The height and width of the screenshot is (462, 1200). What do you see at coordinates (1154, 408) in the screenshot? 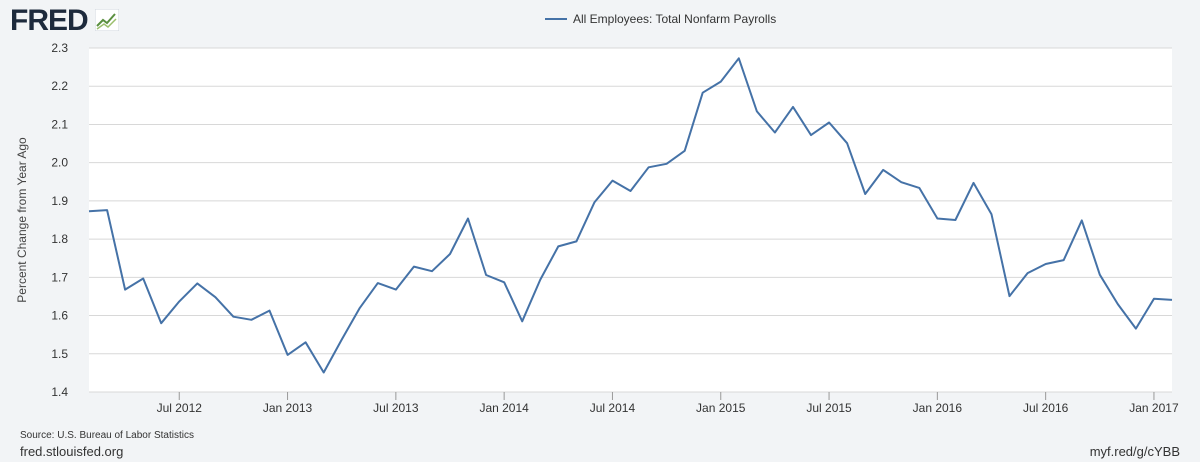
I see `x-tick-label: Jan 2017` at bounding box center [1154, 408].